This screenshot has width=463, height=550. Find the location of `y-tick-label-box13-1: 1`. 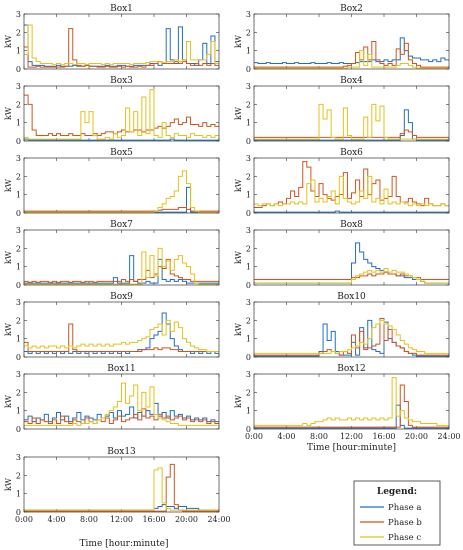

y-tick-label-box13-1: 1 is located at coordinates (18, 494).